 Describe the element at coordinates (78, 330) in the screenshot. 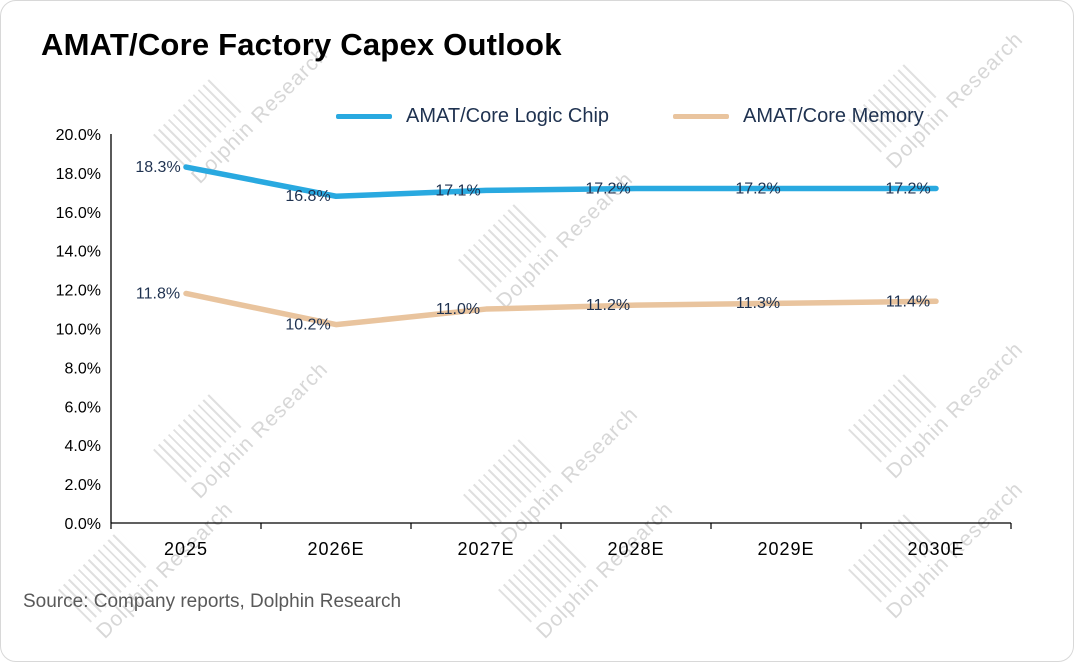

I see `y-axis-tick-label: 10.0%` at that location.